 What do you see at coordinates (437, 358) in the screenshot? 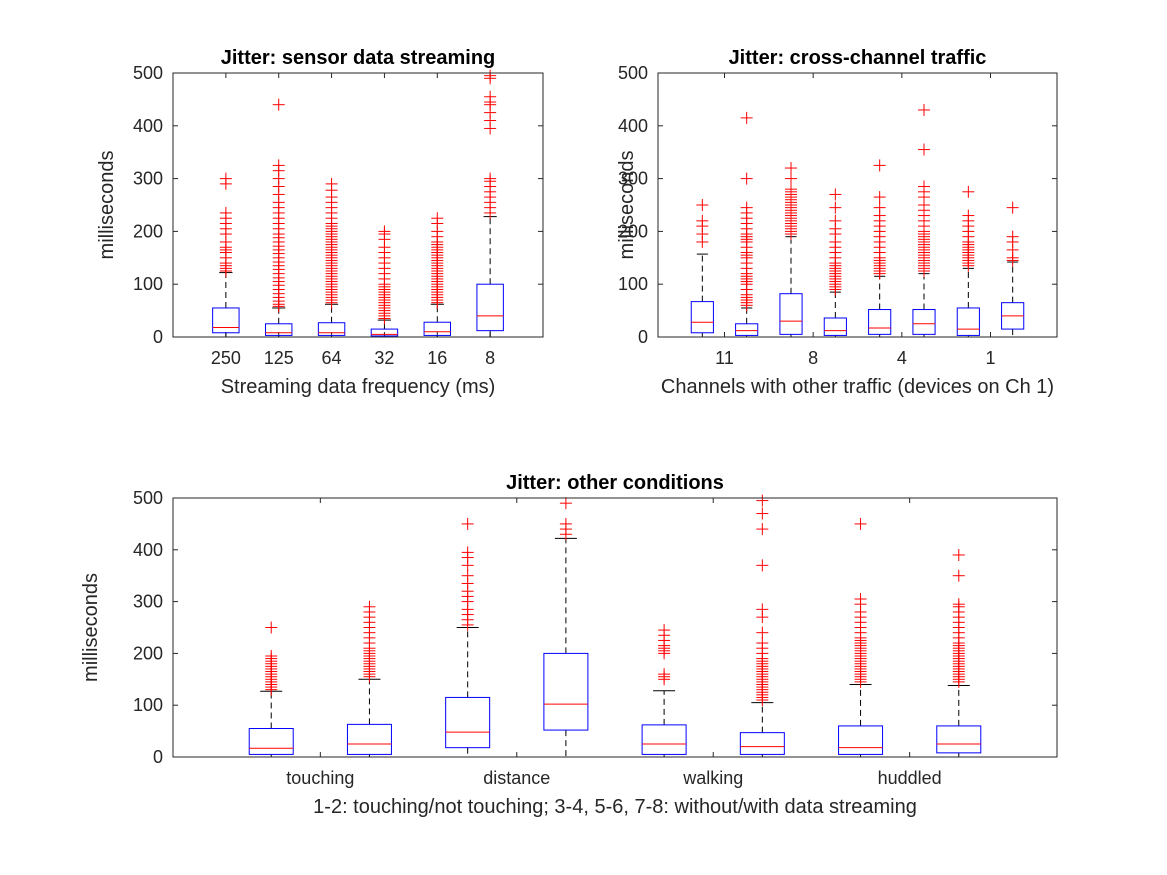
I see `x-tick-label: 16` at bounding box center [437, 358].